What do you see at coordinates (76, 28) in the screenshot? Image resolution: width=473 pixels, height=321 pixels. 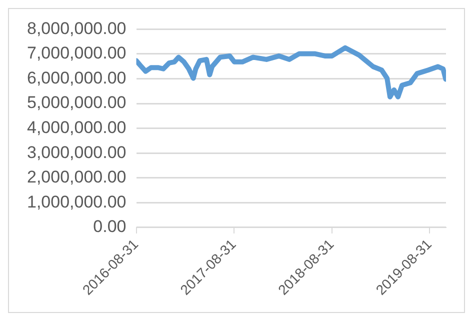 I see `y-tick-label: 8,000,000.00` at bounding box center [76, 28].